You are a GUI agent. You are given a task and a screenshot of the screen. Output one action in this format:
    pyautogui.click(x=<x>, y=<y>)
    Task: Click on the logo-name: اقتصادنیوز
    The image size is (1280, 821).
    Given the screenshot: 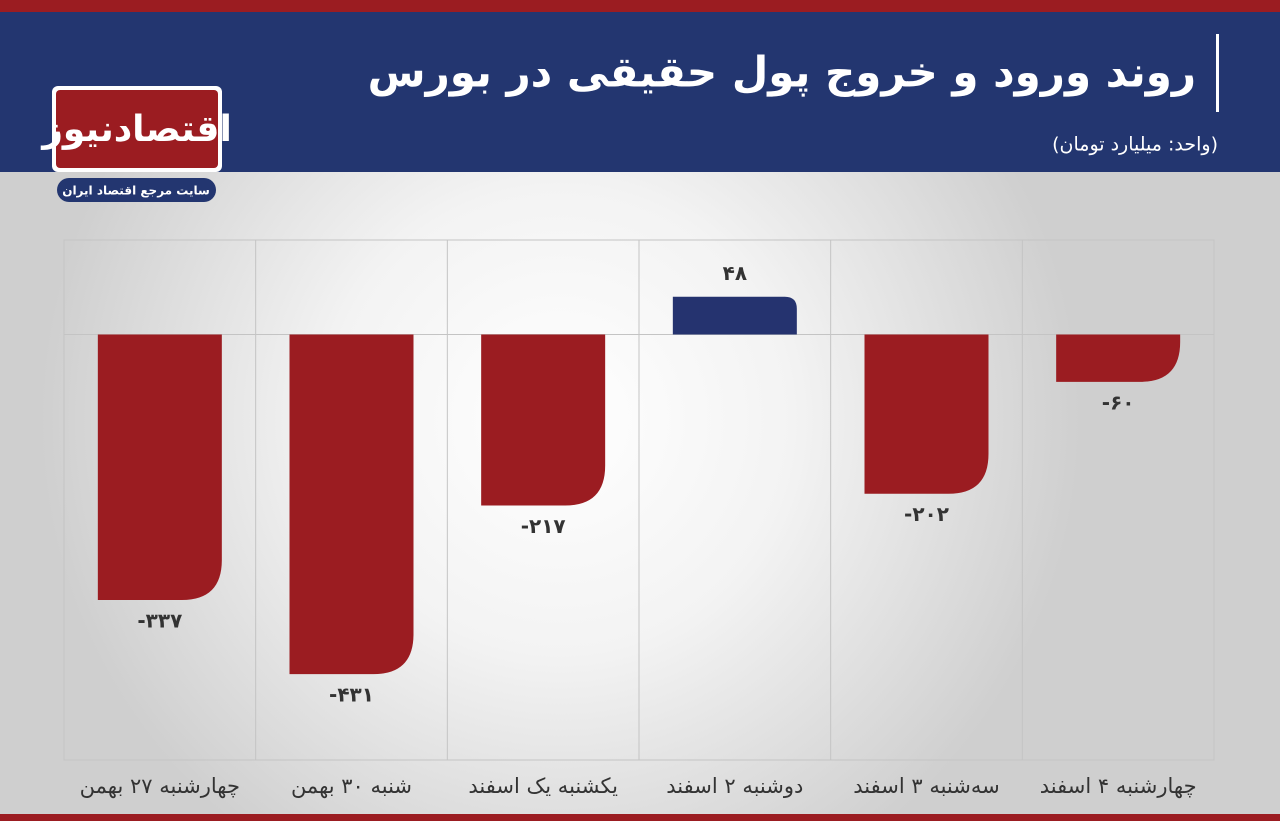 What is the action you would take?
    pyautogui.click(x=136, y=129)
    